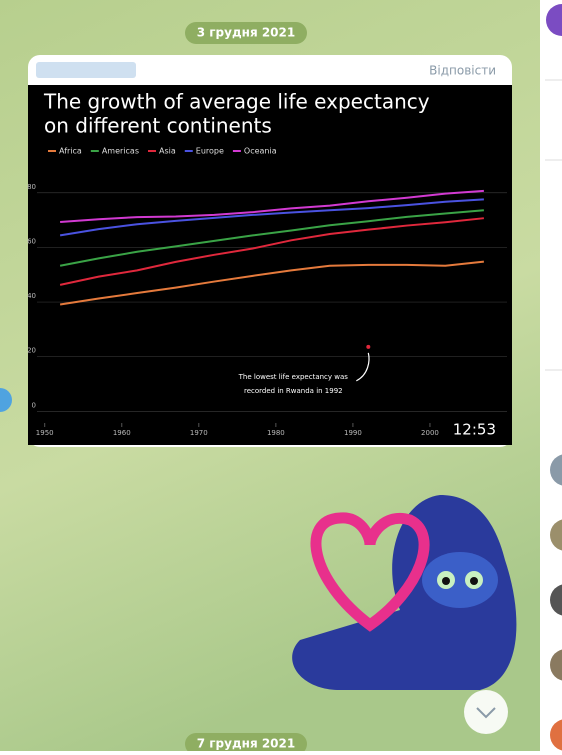 Image resolution: width=562 pixels, height=755 pixels. Describe the element at coordinates (70, 151) in the screenshot. I see `legend-label: Africa` at that location.